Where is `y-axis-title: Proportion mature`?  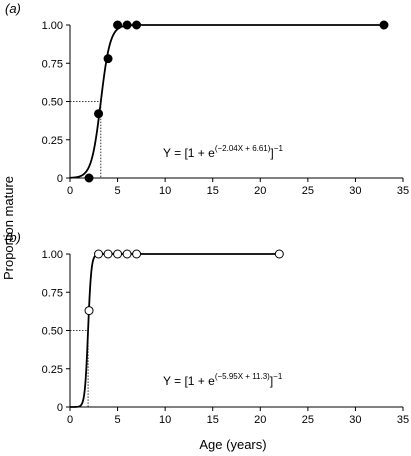 y-axis-title: Proportion mature is located at coordinates (8, 228).